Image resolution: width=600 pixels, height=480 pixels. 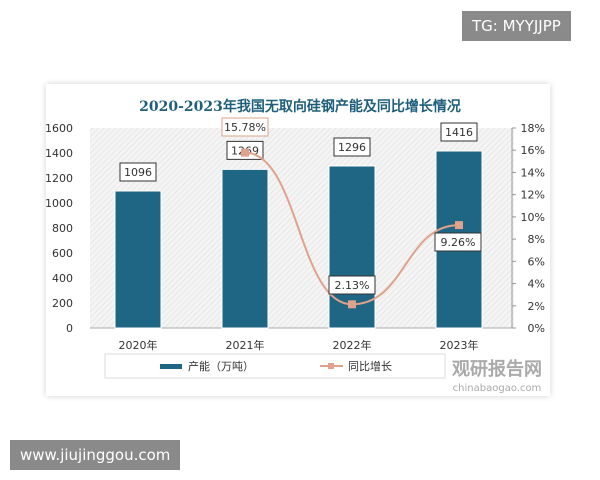 I want to click on x-tick-label: 2022年, so click(x=352, y=345).